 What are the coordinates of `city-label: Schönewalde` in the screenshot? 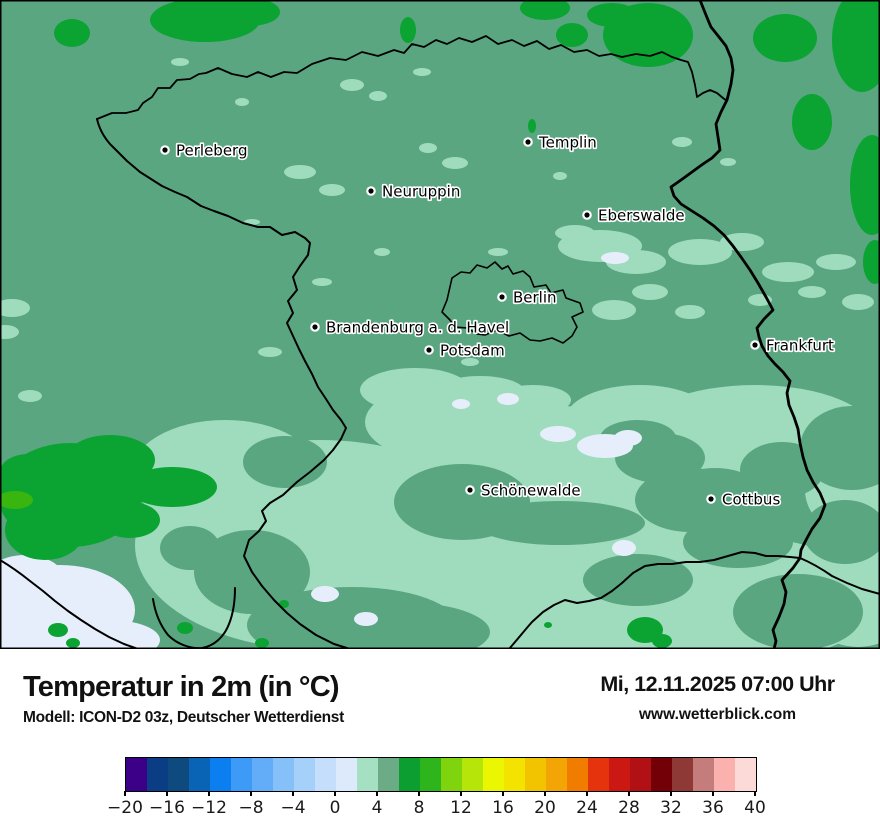 It's located at (531, 491).